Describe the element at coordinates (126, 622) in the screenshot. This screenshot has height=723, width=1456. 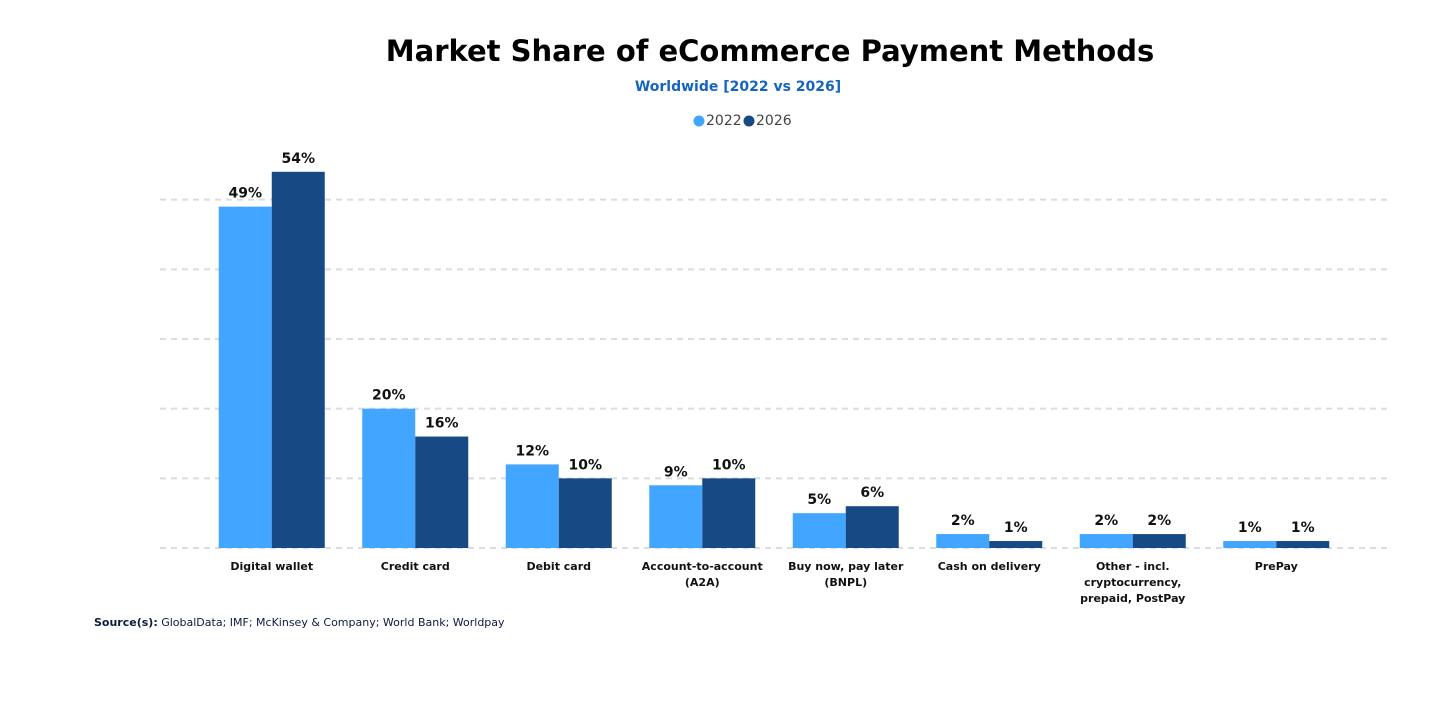
I see `source-label: Source(s):` at that location.